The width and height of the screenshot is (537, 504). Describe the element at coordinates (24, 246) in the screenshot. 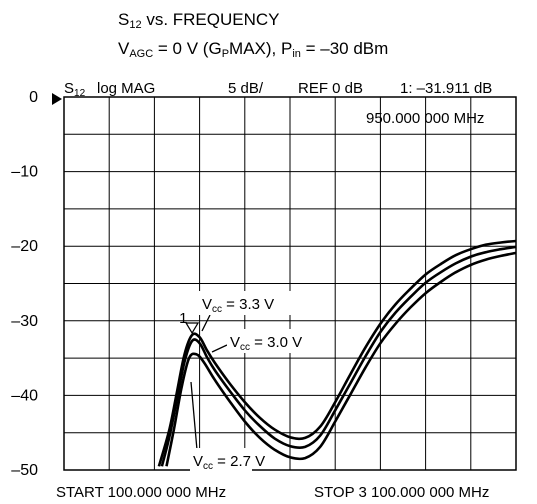

I see `y-tick-label: –20` at that location.